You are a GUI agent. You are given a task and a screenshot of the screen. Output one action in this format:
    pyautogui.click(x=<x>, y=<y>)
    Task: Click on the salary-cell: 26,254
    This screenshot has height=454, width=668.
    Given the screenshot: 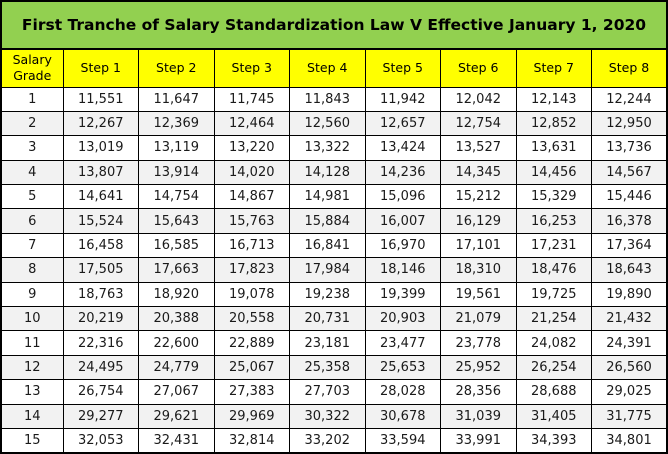 What is the action you would take?
    pyautogui.click(x=553, y=367)
    